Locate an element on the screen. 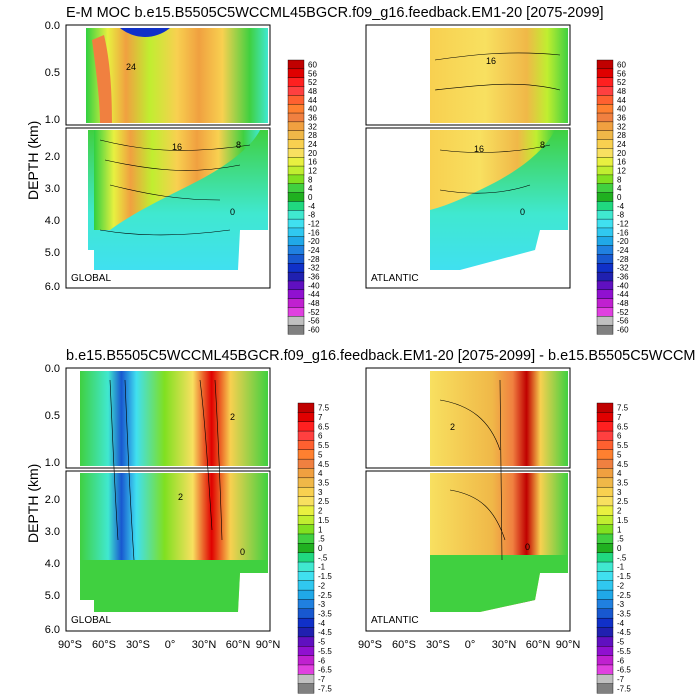 The image size is (700, 700). top-global-contours is located at coordinates (175, 187).